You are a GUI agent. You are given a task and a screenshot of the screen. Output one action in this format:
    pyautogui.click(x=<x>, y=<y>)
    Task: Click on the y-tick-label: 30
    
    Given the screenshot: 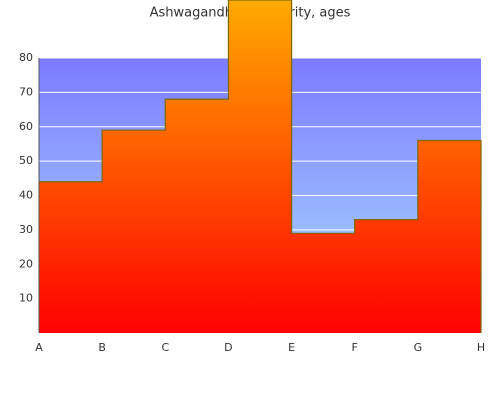 What is the action you would take?
    pyautogui.click(x=26, y=229)
    